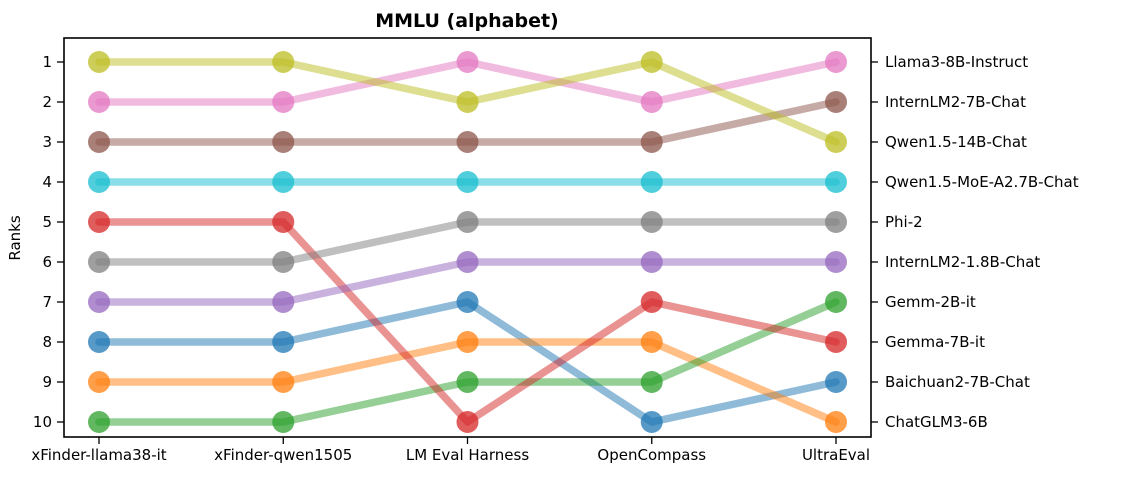 Image resolution: width=1130 pixels, height=484 pixels. Describe the element at coordinates (651, 455) in the screenshot. I see `x-tick-label: OpenCompass` at that location.